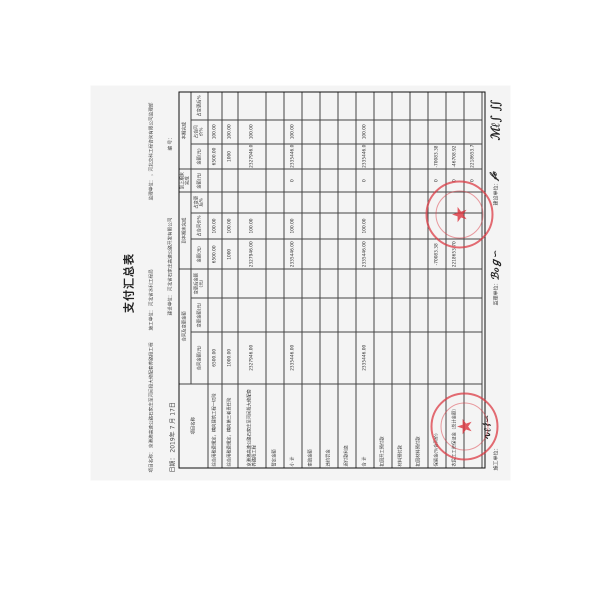  Describe the element at coordinates (185, 131) in the screenshot. I see `header-current-group: 本期完成` at that location.